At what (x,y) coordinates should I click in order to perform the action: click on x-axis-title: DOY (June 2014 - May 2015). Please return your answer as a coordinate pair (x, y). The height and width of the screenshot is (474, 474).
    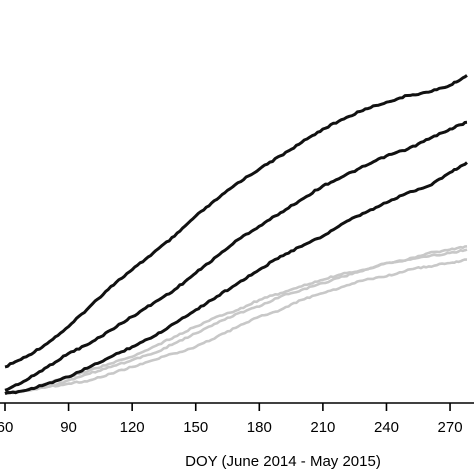
    Looking at the image, I should click on (283, 461).